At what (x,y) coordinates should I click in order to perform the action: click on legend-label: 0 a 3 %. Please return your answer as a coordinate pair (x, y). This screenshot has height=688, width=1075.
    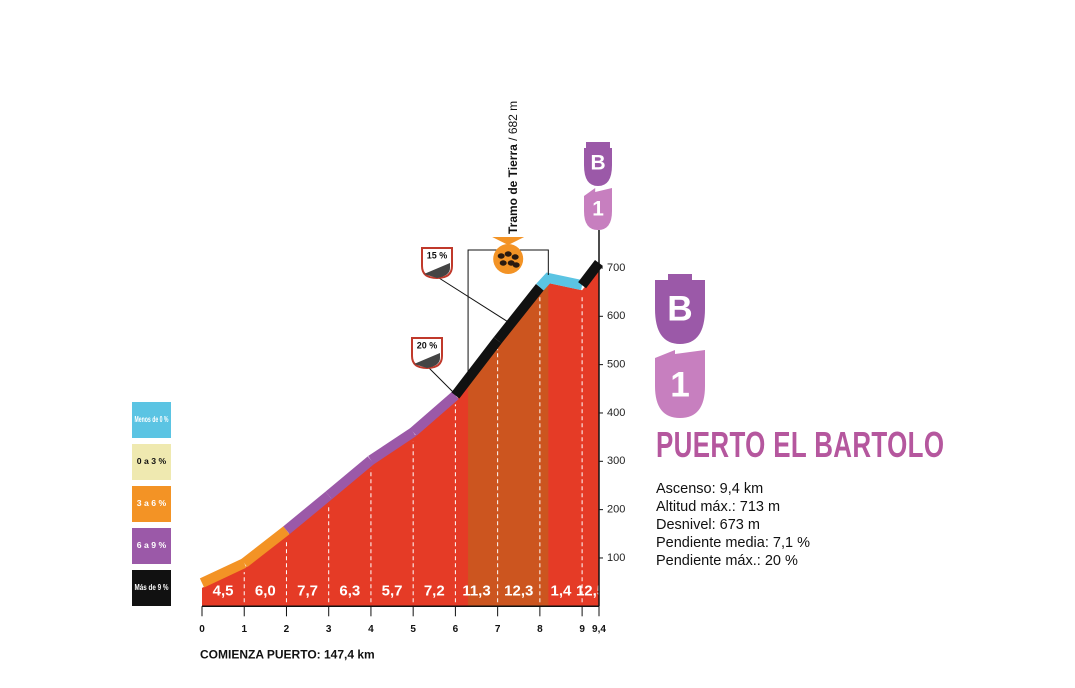
    Looking at the image, I should click on (151, 461).